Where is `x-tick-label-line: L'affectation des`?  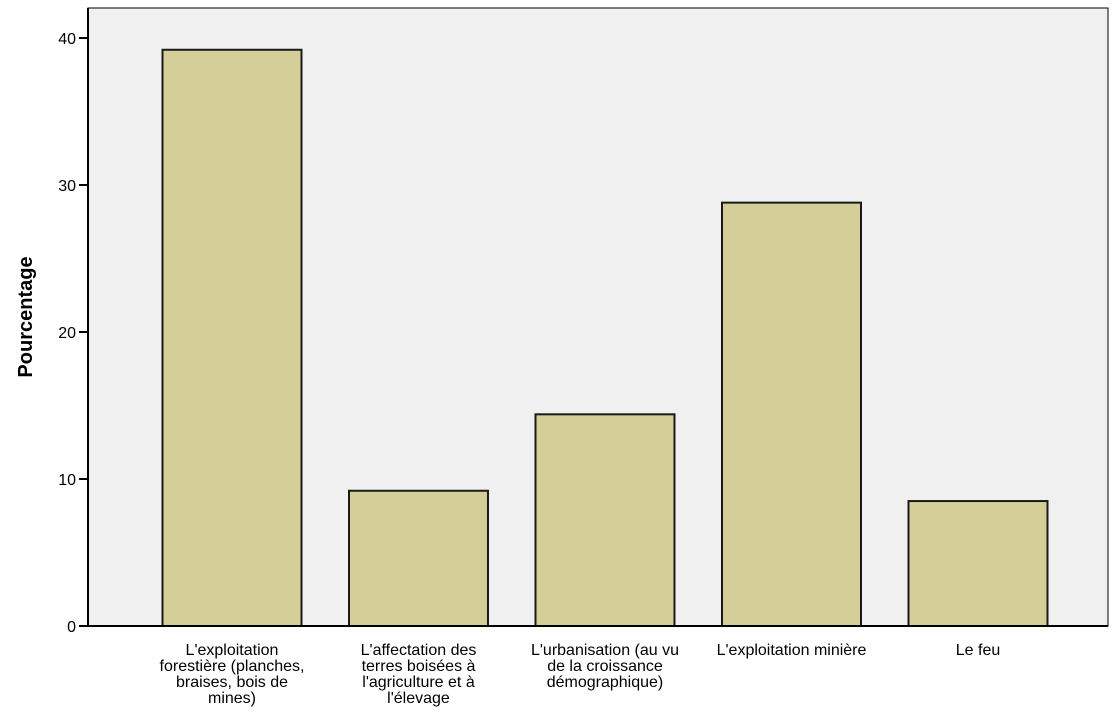
x-tick-label-line: L'affectation des is located at coordinates (419, 650).